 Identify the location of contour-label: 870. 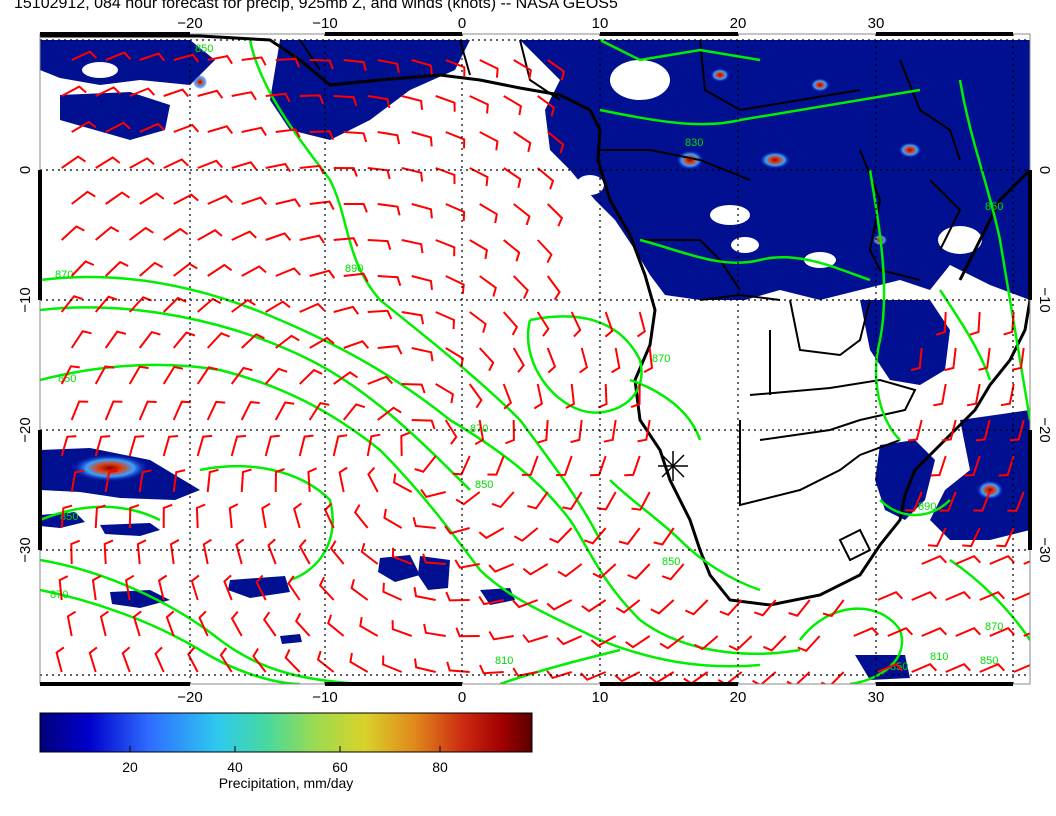
(64, 275).